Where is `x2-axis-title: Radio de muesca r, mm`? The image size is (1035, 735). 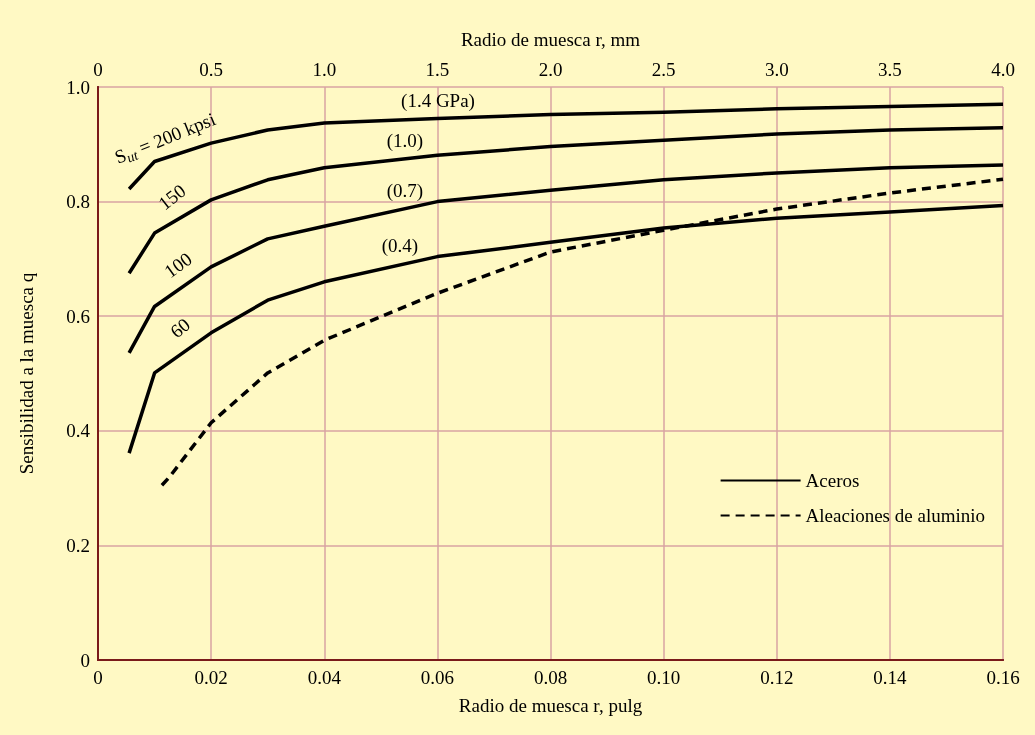
x2-axis-title: Radio de muesca r, mm is located at coordinates (550, 39).